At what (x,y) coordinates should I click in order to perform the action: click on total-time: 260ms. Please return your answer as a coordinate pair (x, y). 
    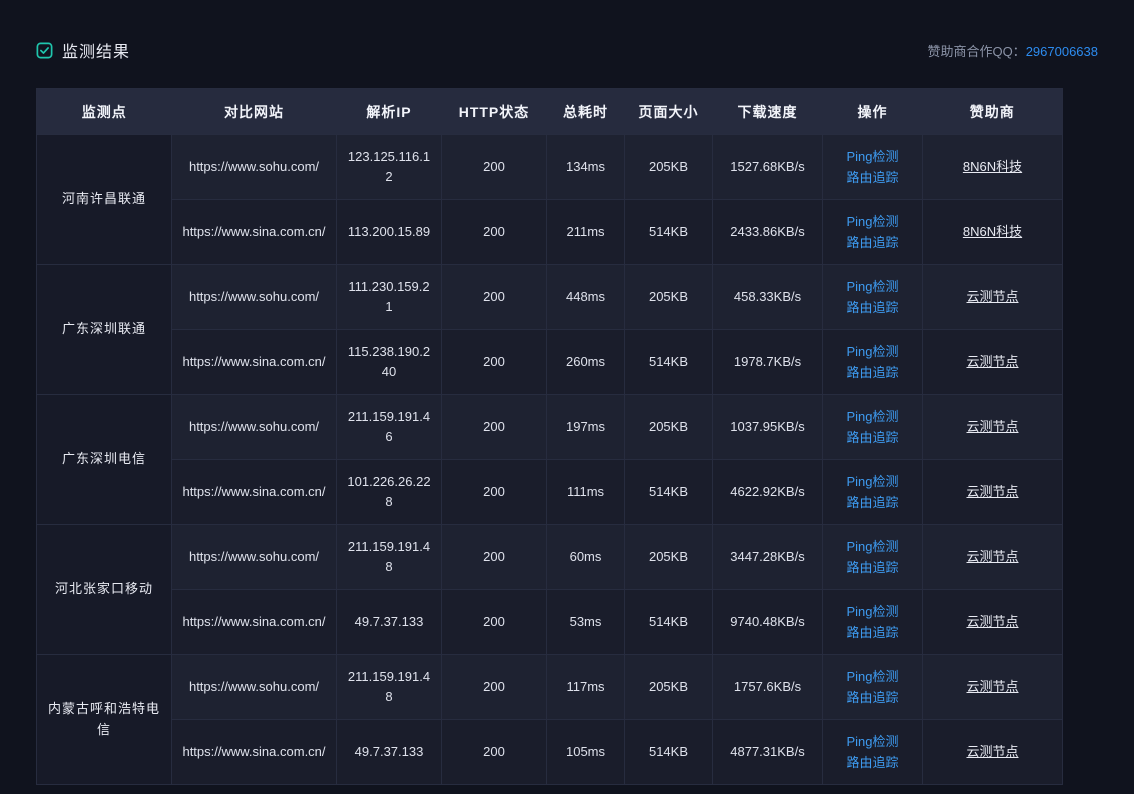
    Looking at the image, I should click on (585, 362).